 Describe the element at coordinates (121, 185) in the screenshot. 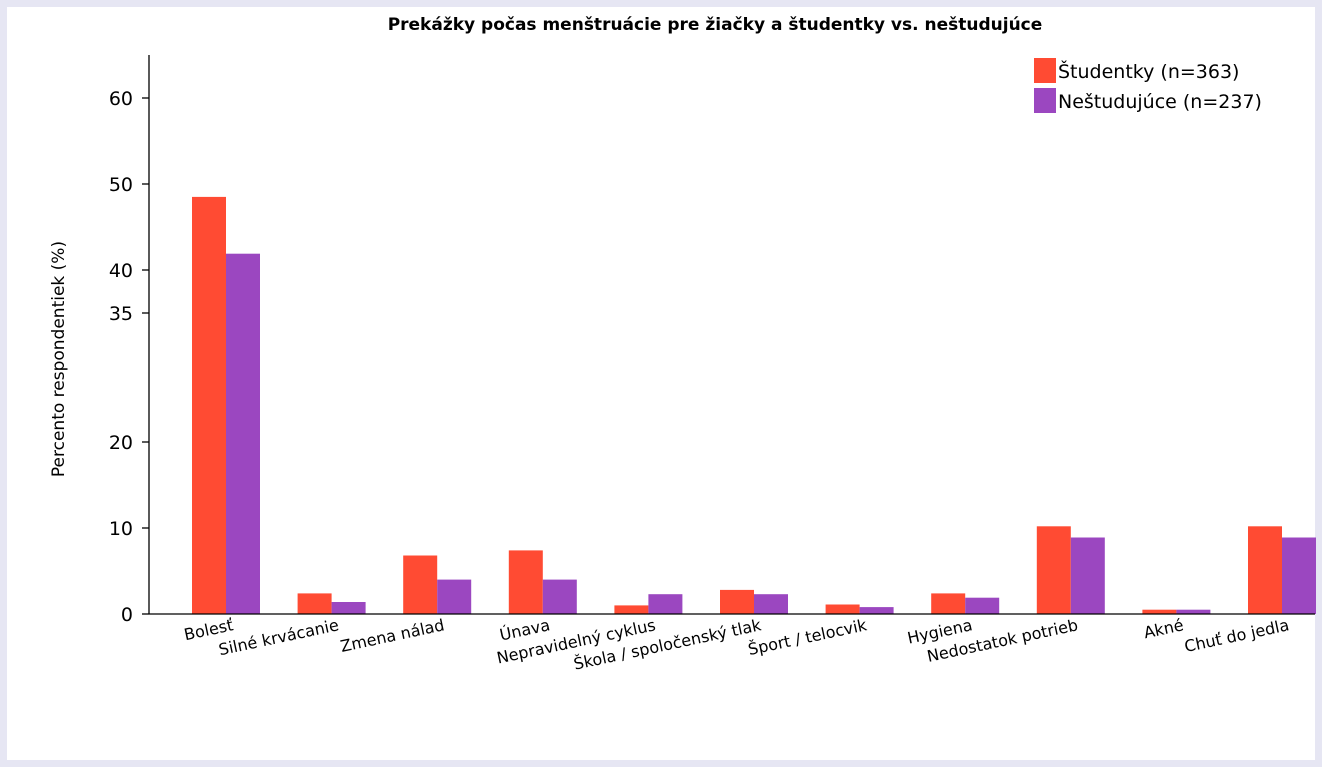

I see `y-tick-label: 50` at that location.